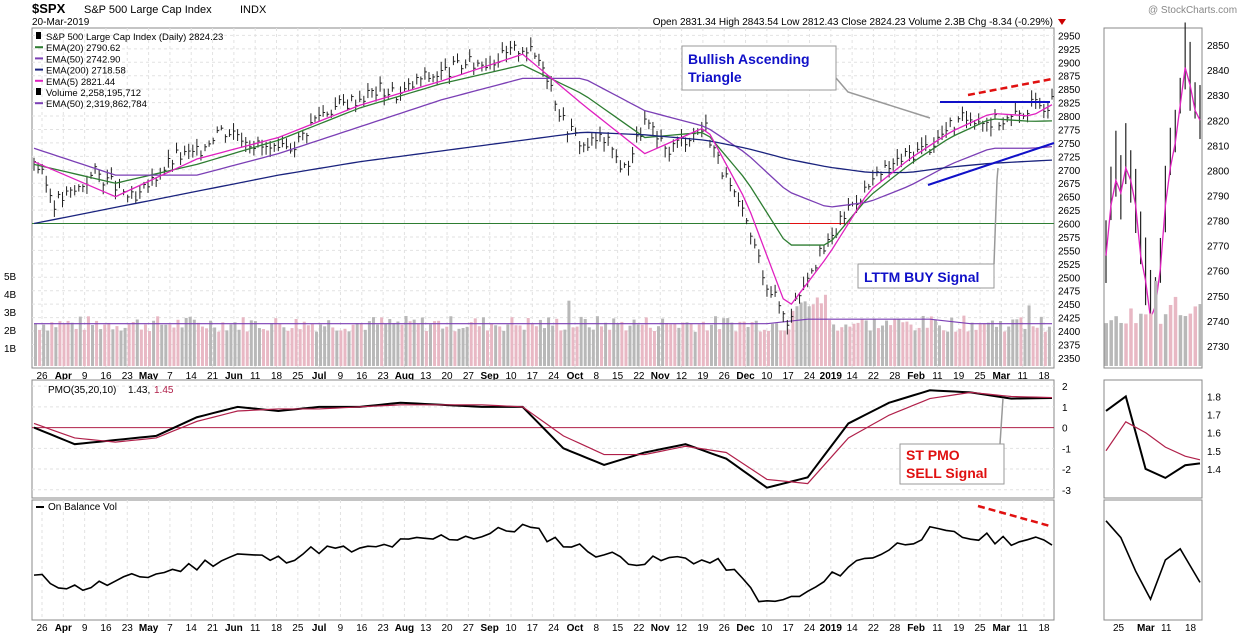  I want to click on inset-price-y-tick: 2750, so click(1218, 297).